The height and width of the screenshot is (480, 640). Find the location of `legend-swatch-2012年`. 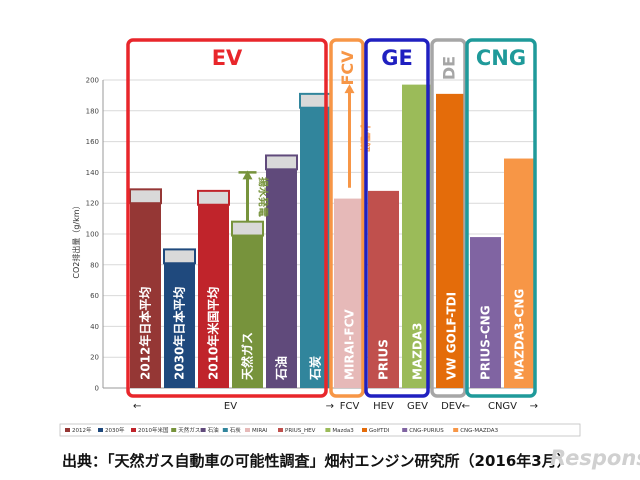

legend-swatch-2012年 is located at coordinates (67, 430).